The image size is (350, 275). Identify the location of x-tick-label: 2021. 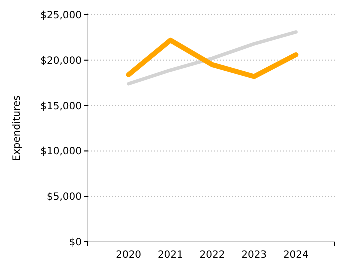
(171, 255).